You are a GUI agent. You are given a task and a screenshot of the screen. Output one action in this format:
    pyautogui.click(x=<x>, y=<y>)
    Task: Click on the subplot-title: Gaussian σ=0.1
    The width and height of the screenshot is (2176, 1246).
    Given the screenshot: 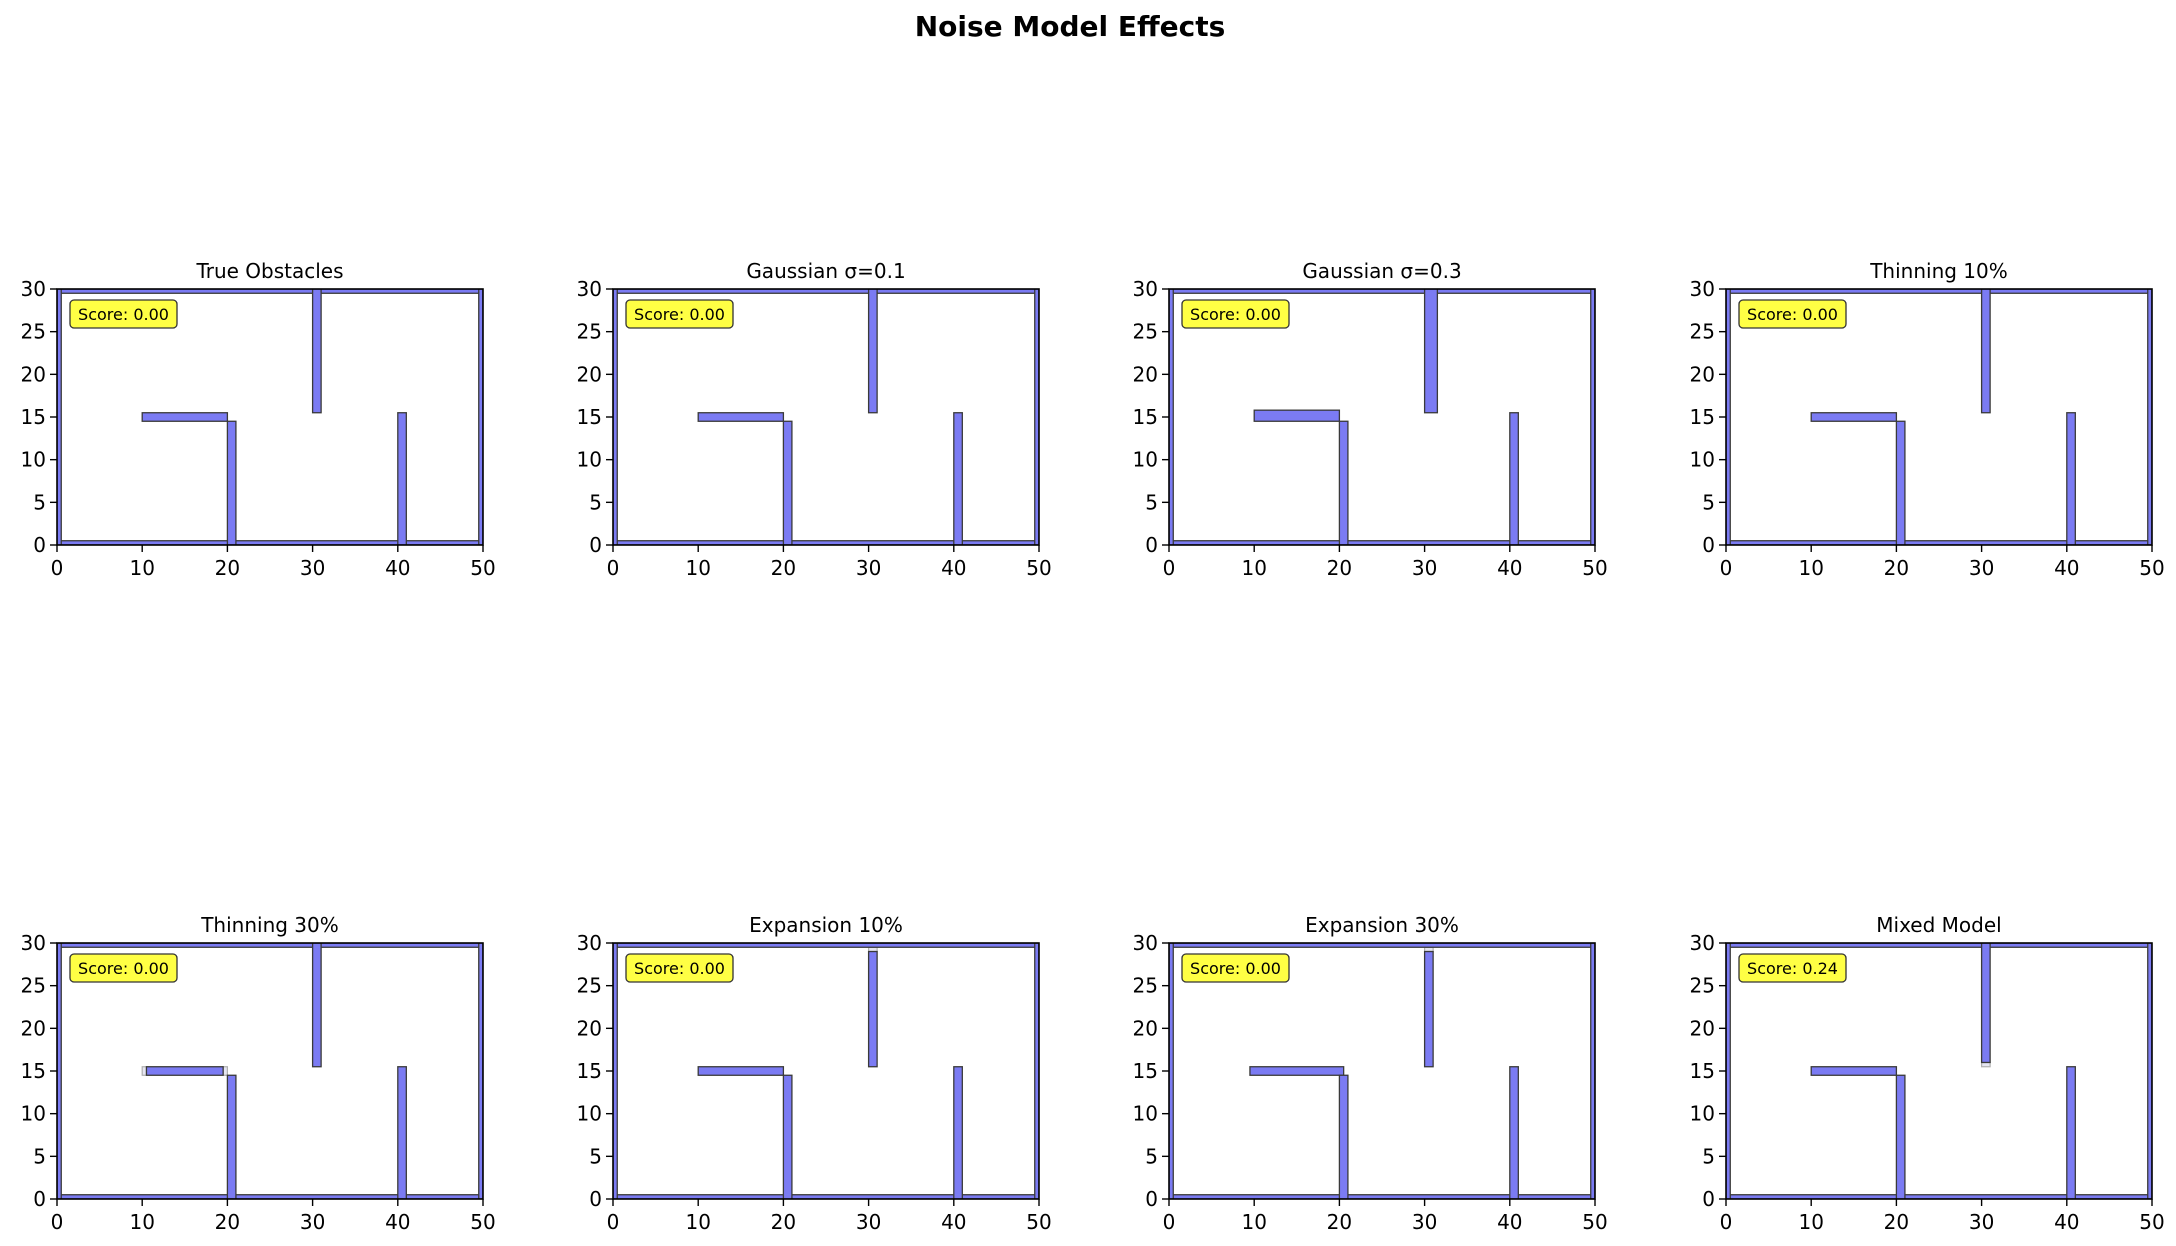 What is the action you would take?
    pyautogui.click(x=825, y=271)
    